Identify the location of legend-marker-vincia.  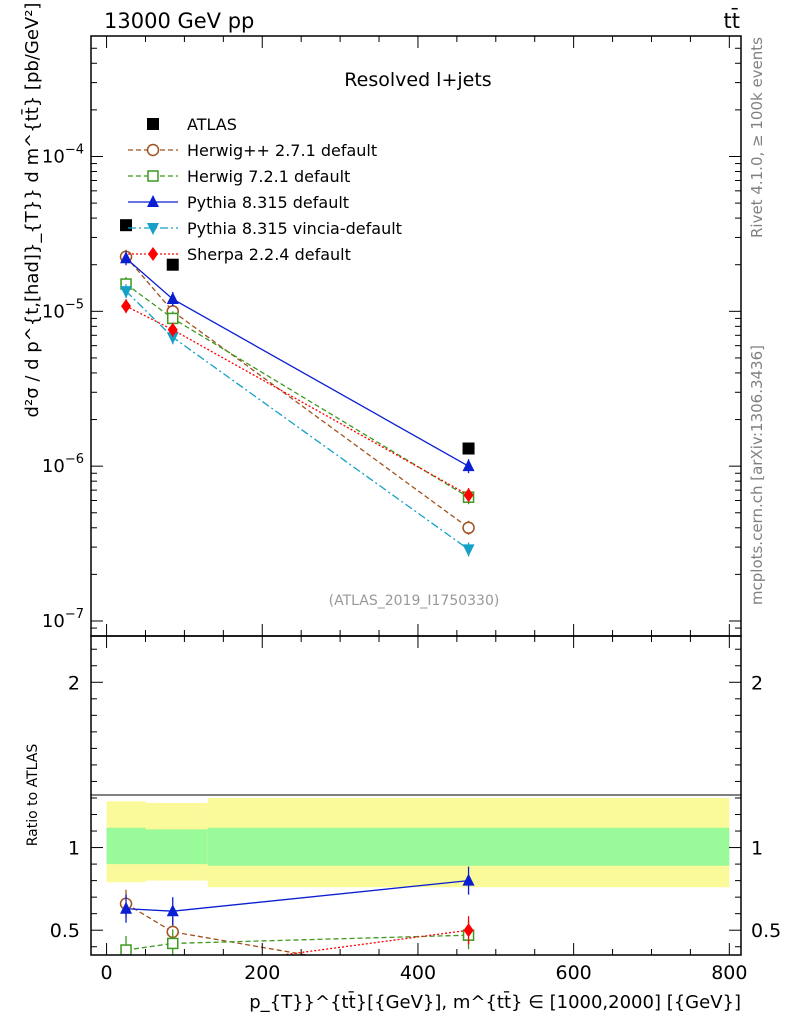
(153, 229).